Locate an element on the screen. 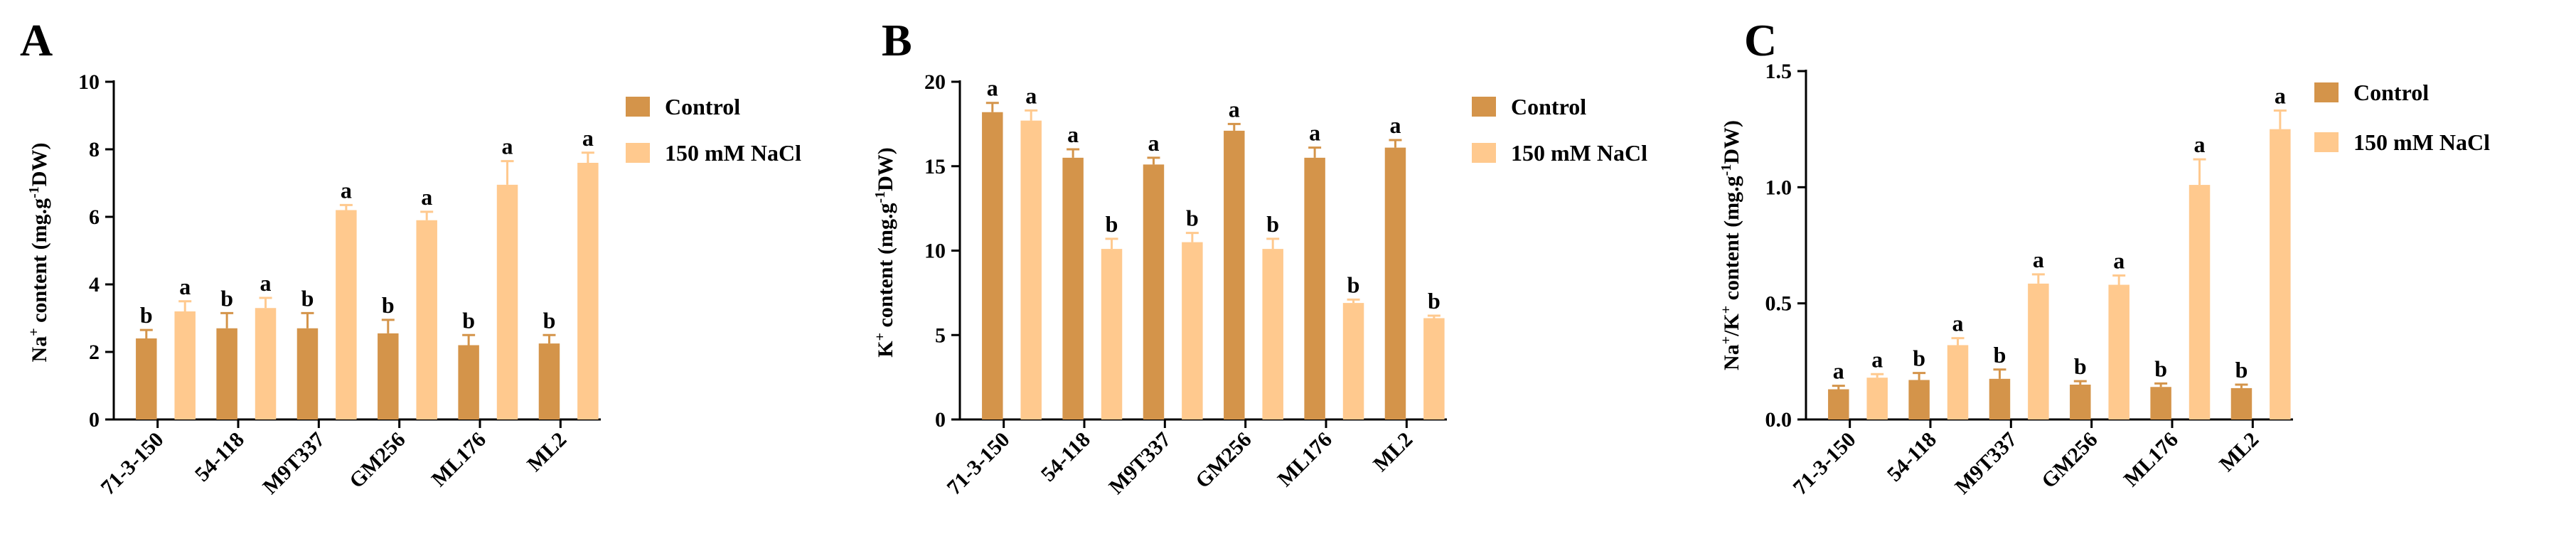  y-tick-label: 0.5 is located at coordinates (1779, 304).